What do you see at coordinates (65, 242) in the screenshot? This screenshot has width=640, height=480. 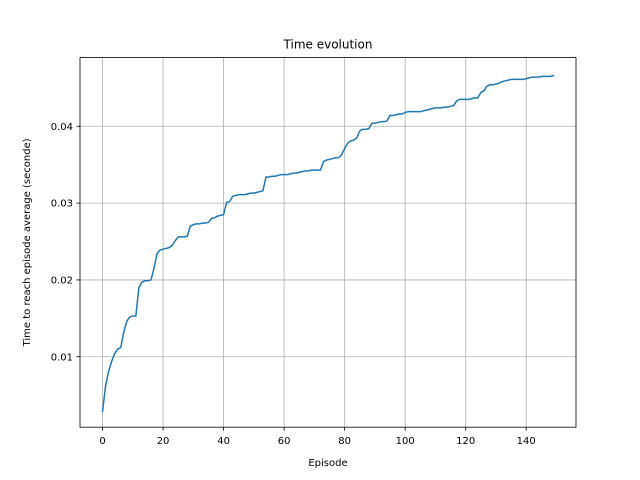 I see `y-axis-ticks: 0.01 0.02 0.03 0.04` at bounding box center [65, 242].